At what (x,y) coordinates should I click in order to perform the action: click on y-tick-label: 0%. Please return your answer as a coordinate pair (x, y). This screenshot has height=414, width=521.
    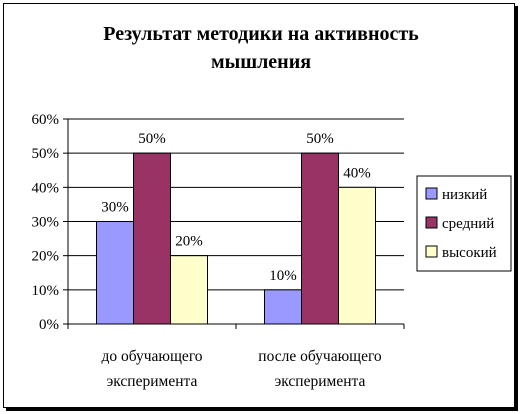
    Looking at the image, I should click on (49, 325).